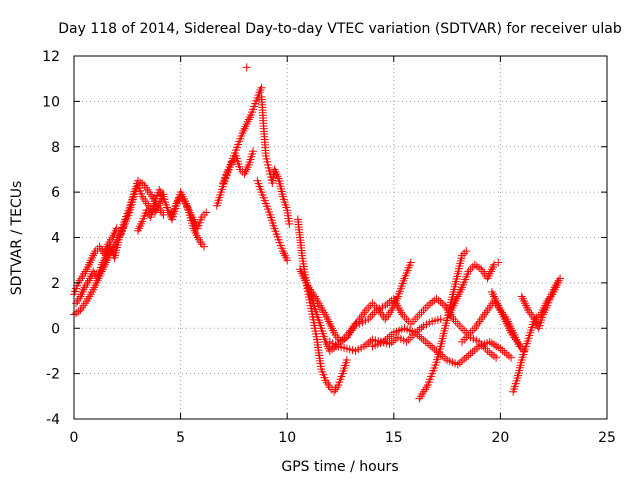 This screenshot has height=480, width=640. I want to click on series-pass-f, so click(239, 146).